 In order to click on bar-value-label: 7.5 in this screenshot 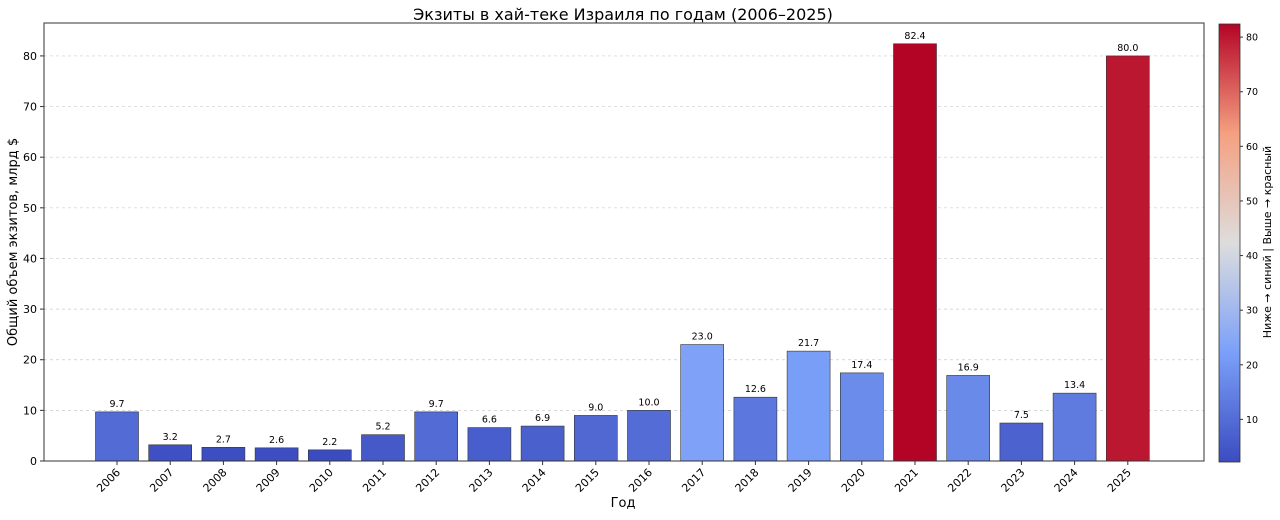, I will do `click(1021, 415)`.